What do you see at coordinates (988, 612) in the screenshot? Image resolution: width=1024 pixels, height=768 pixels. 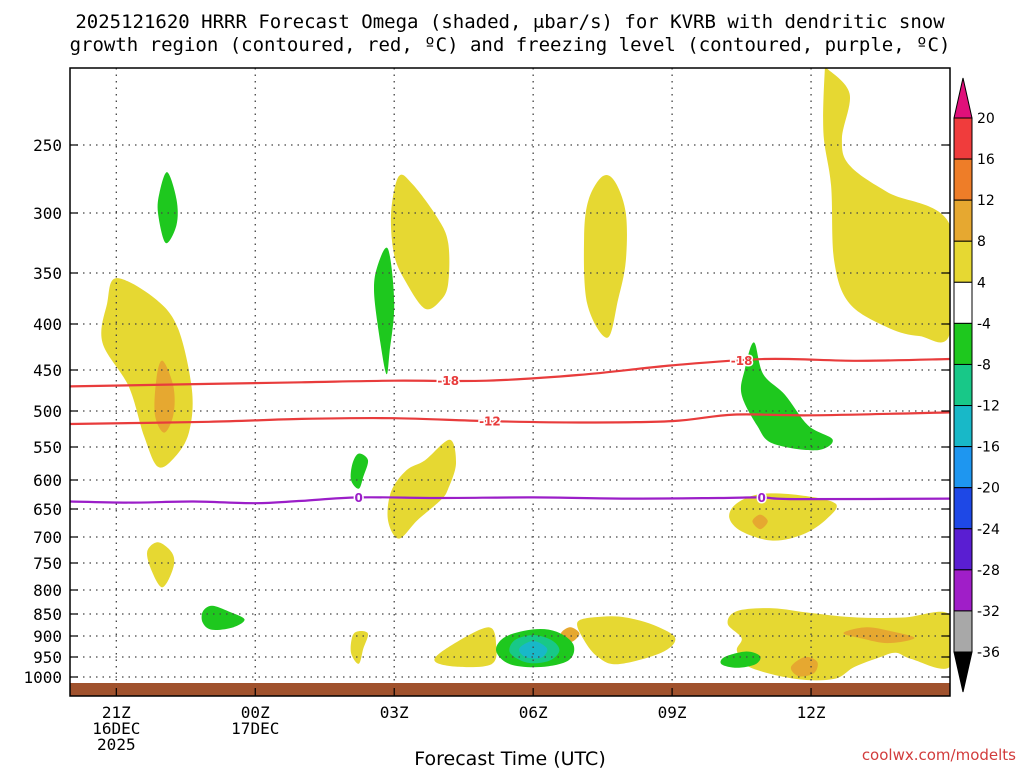 I see `colorbar-label: -32` at bounding box center [988, 612].